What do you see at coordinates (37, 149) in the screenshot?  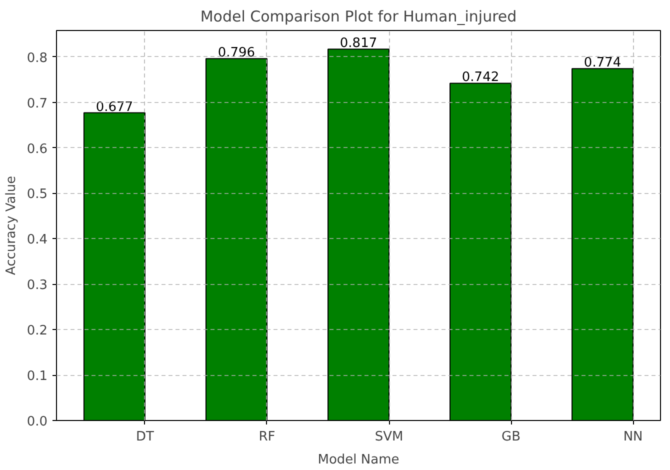 I see `y-tick-label: 0.6` at bounding box center [37, 149].